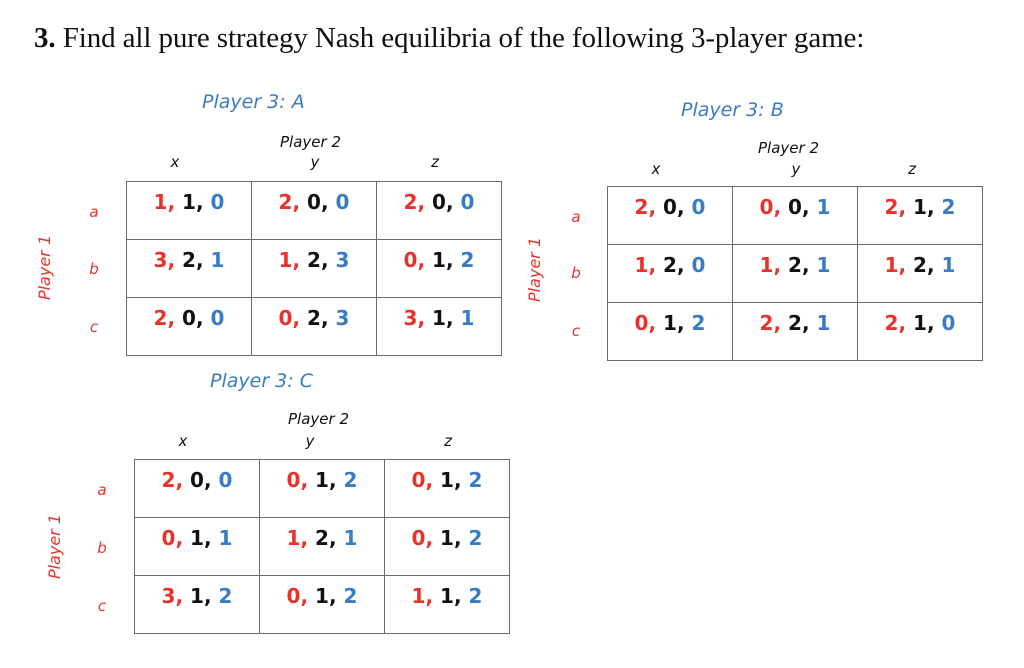 Image resolution: width=1024 pixels, height=668 pixels. Describe the element at coordinates (253, 102) in the screenshot. I see `matrix-title: Player 3: A` at that location.